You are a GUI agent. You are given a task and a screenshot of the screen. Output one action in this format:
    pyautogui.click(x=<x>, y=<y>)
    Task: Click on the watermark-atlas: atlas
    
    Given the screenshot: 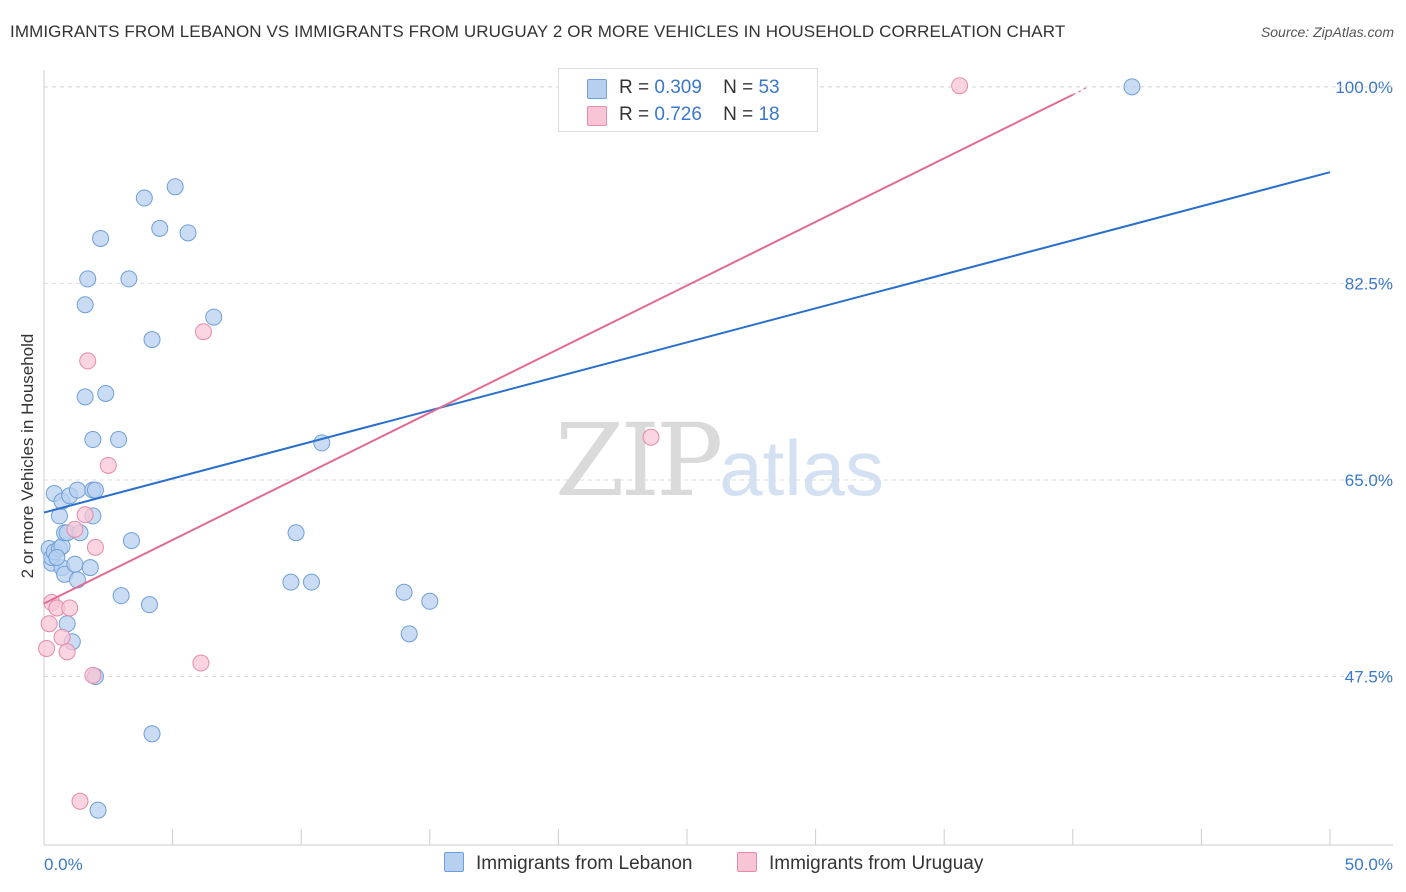 What is the action you would take?
    pyautogui.click(x=802, y=468)
    